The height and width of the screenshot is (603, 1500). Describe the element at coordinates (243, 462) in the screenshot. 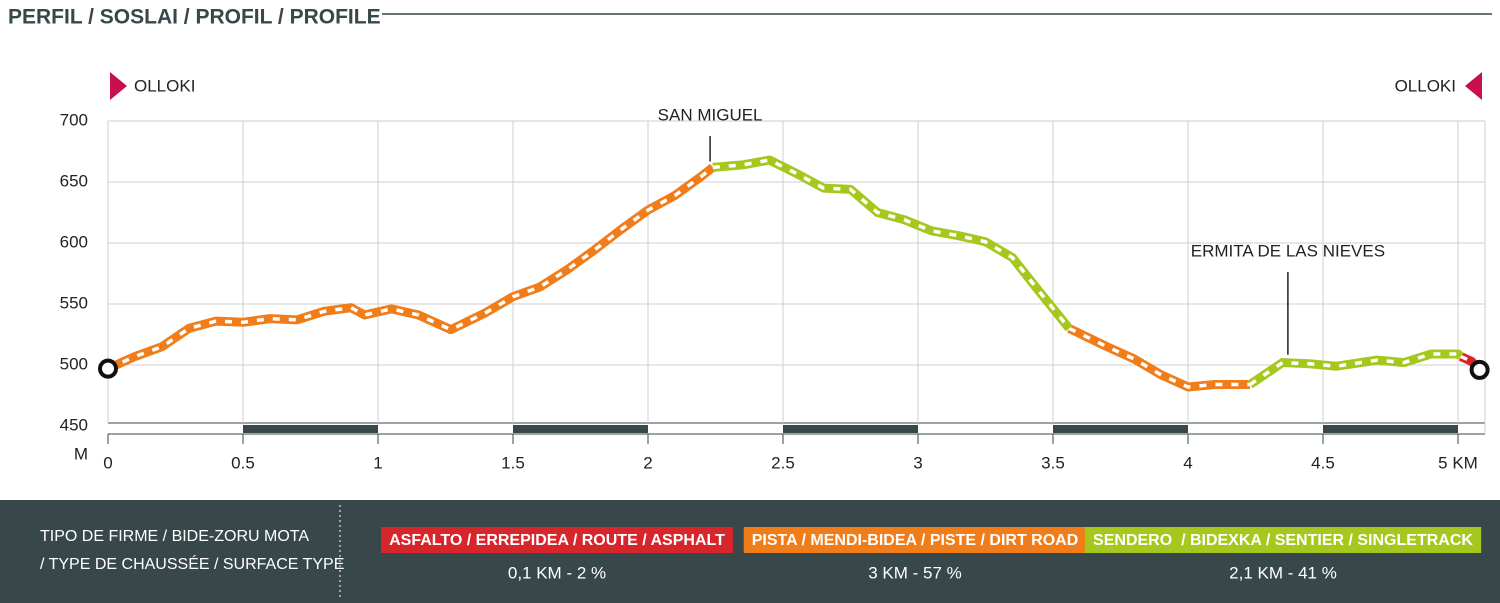

I see `x-tick-label: 0.5` at that location.